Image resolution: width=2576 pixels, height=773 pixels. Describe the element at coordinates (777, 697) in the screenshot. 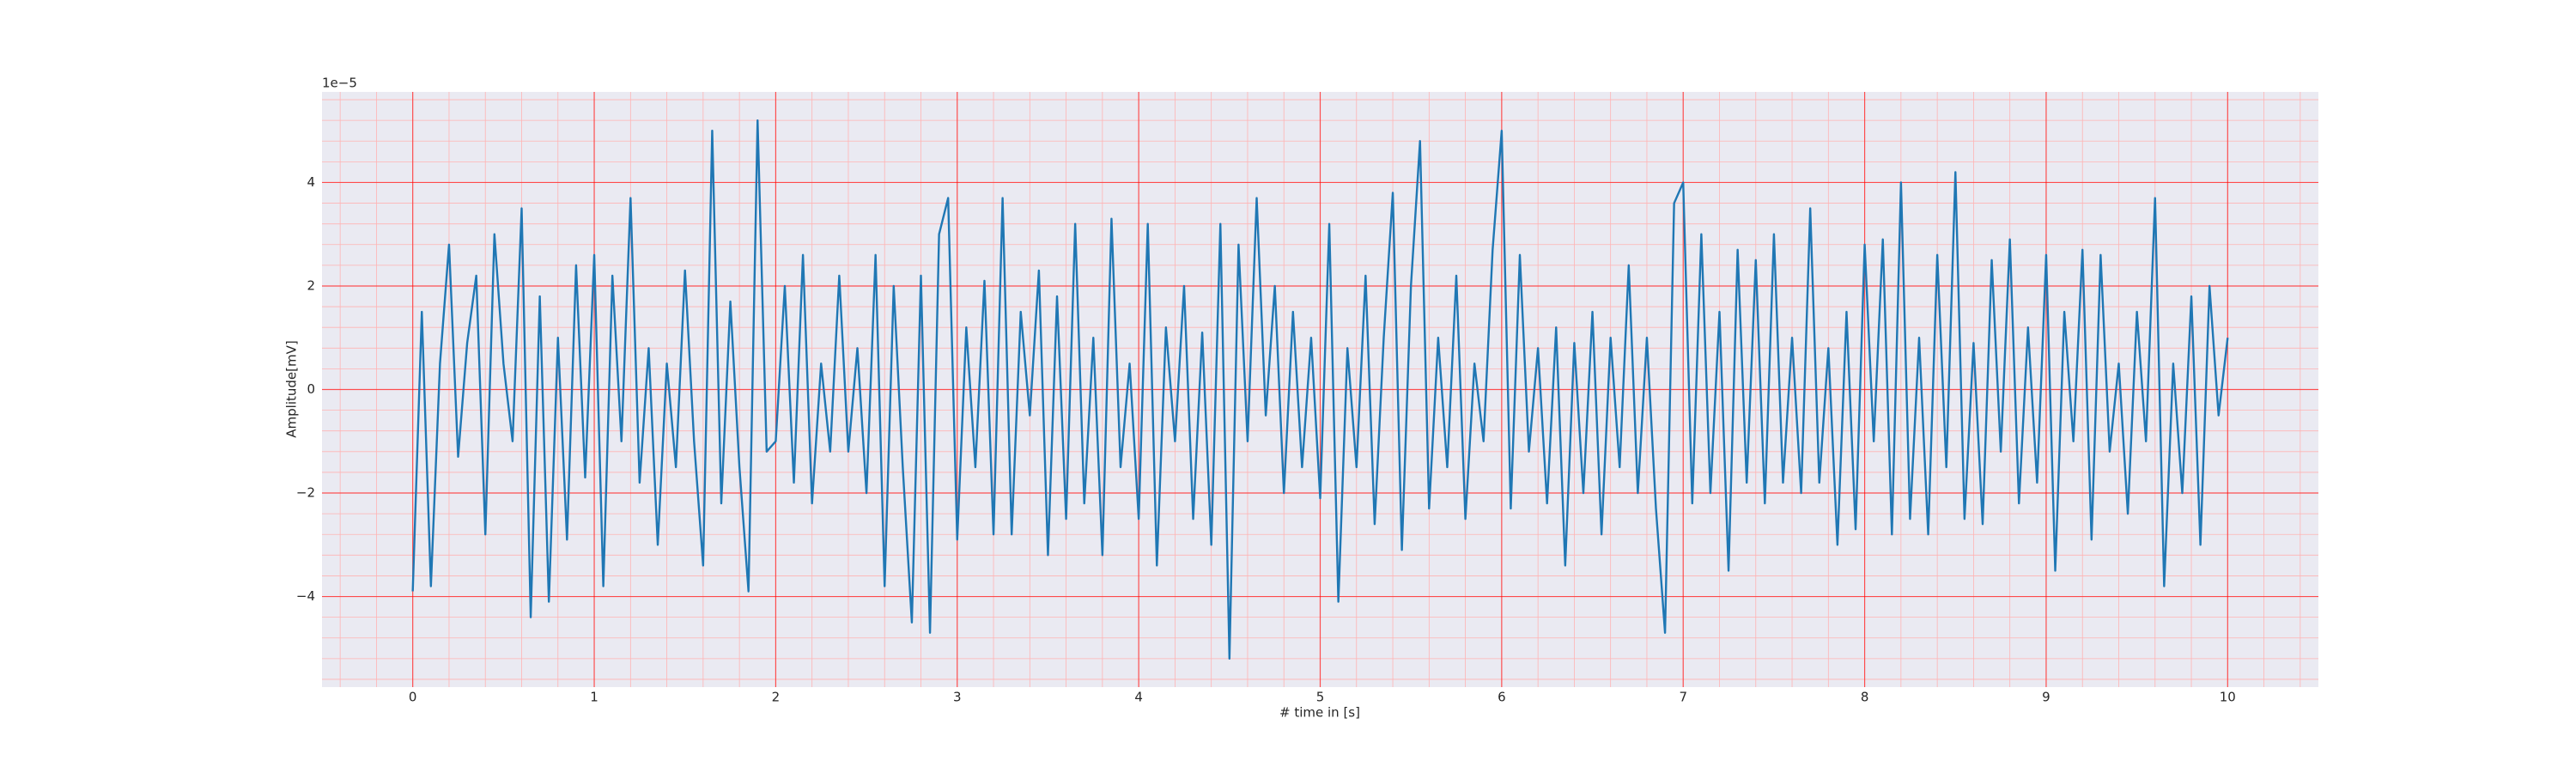

I see `x-tick-label: 2` at that location.